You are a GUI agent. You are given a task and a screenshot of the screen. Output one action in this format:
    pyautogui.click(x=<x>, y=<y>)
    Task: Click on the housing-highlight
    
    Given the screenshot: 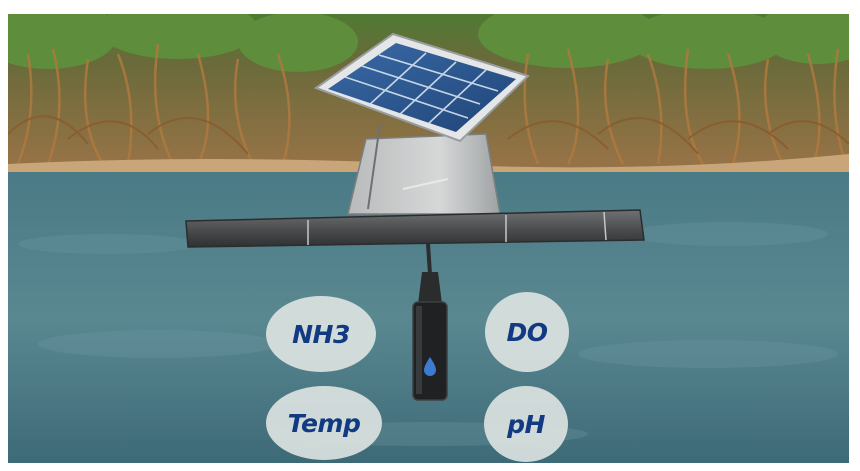 What is the action you would take?
    pyautogui.click(x=425, y=184)
    